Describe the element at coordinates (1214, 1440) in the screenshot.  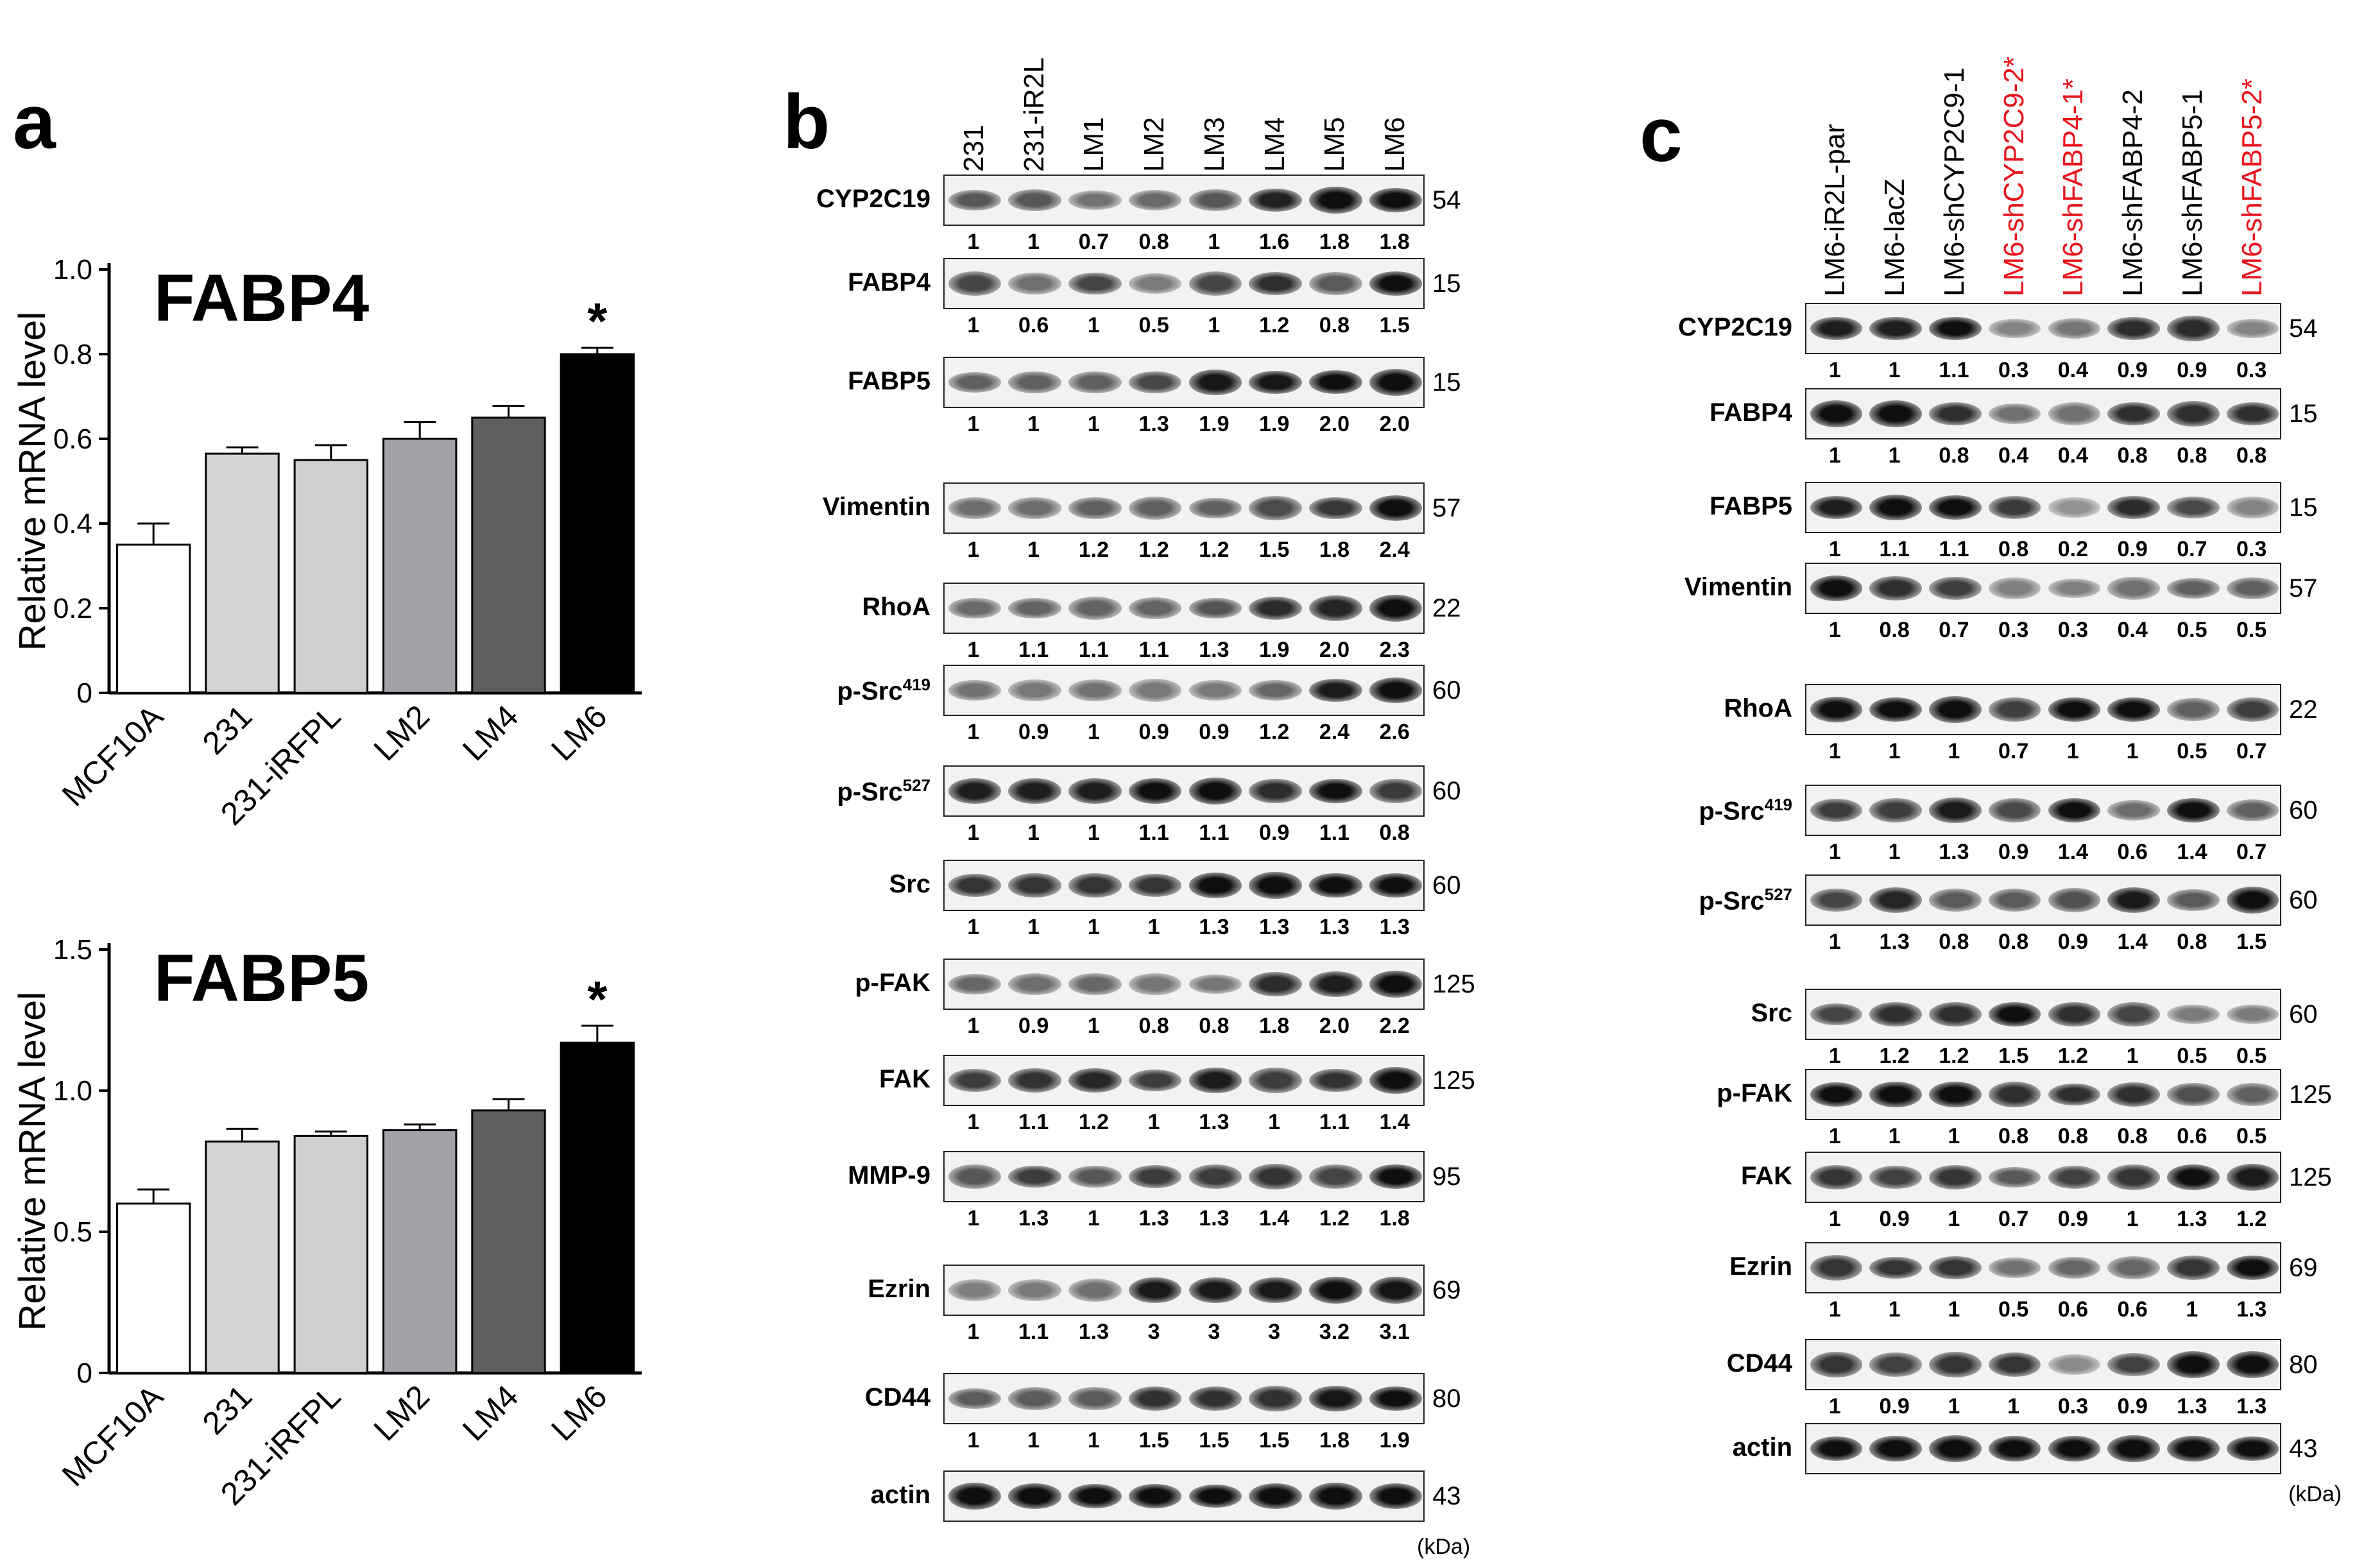
I see `band-quantification: 1.5` at that location.